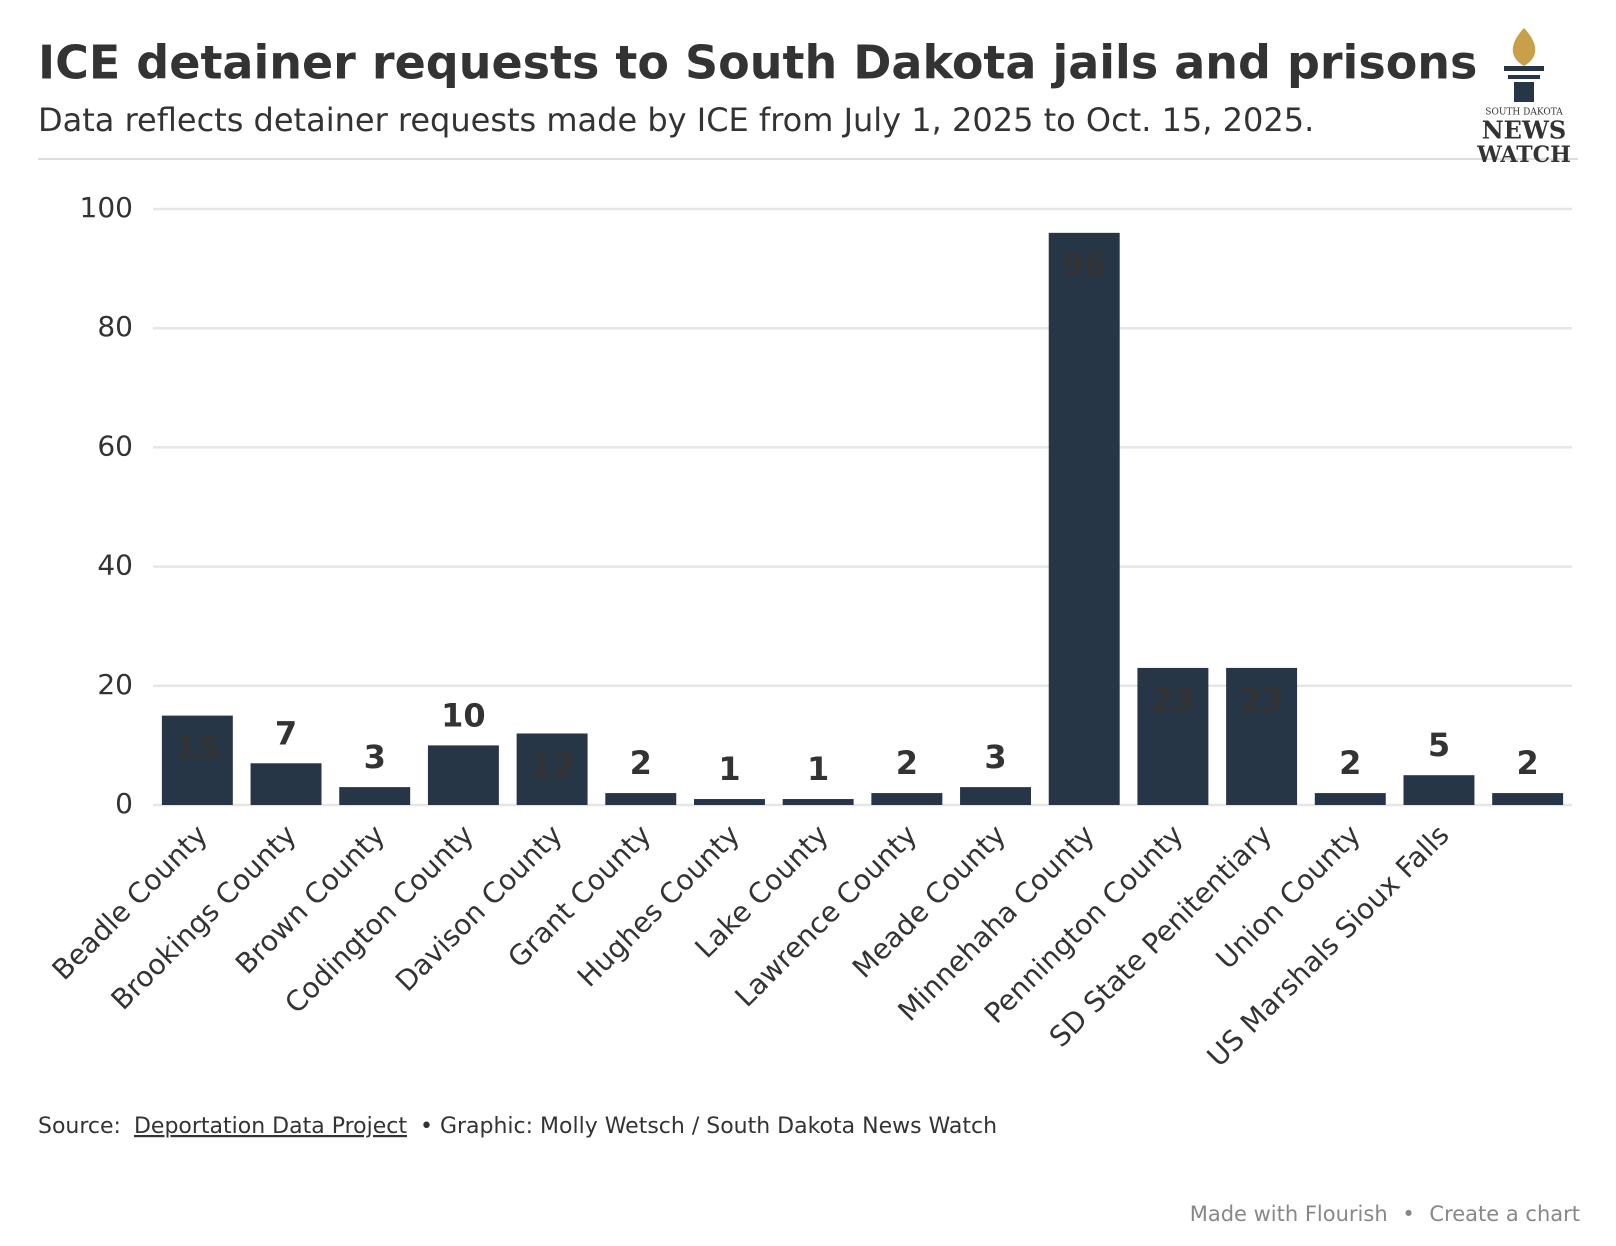 The width and height of the screenshot is (1616, 1246). I want to click on flourish-credit: Made with Flourish • Create a chart, so click(1385, 1214).